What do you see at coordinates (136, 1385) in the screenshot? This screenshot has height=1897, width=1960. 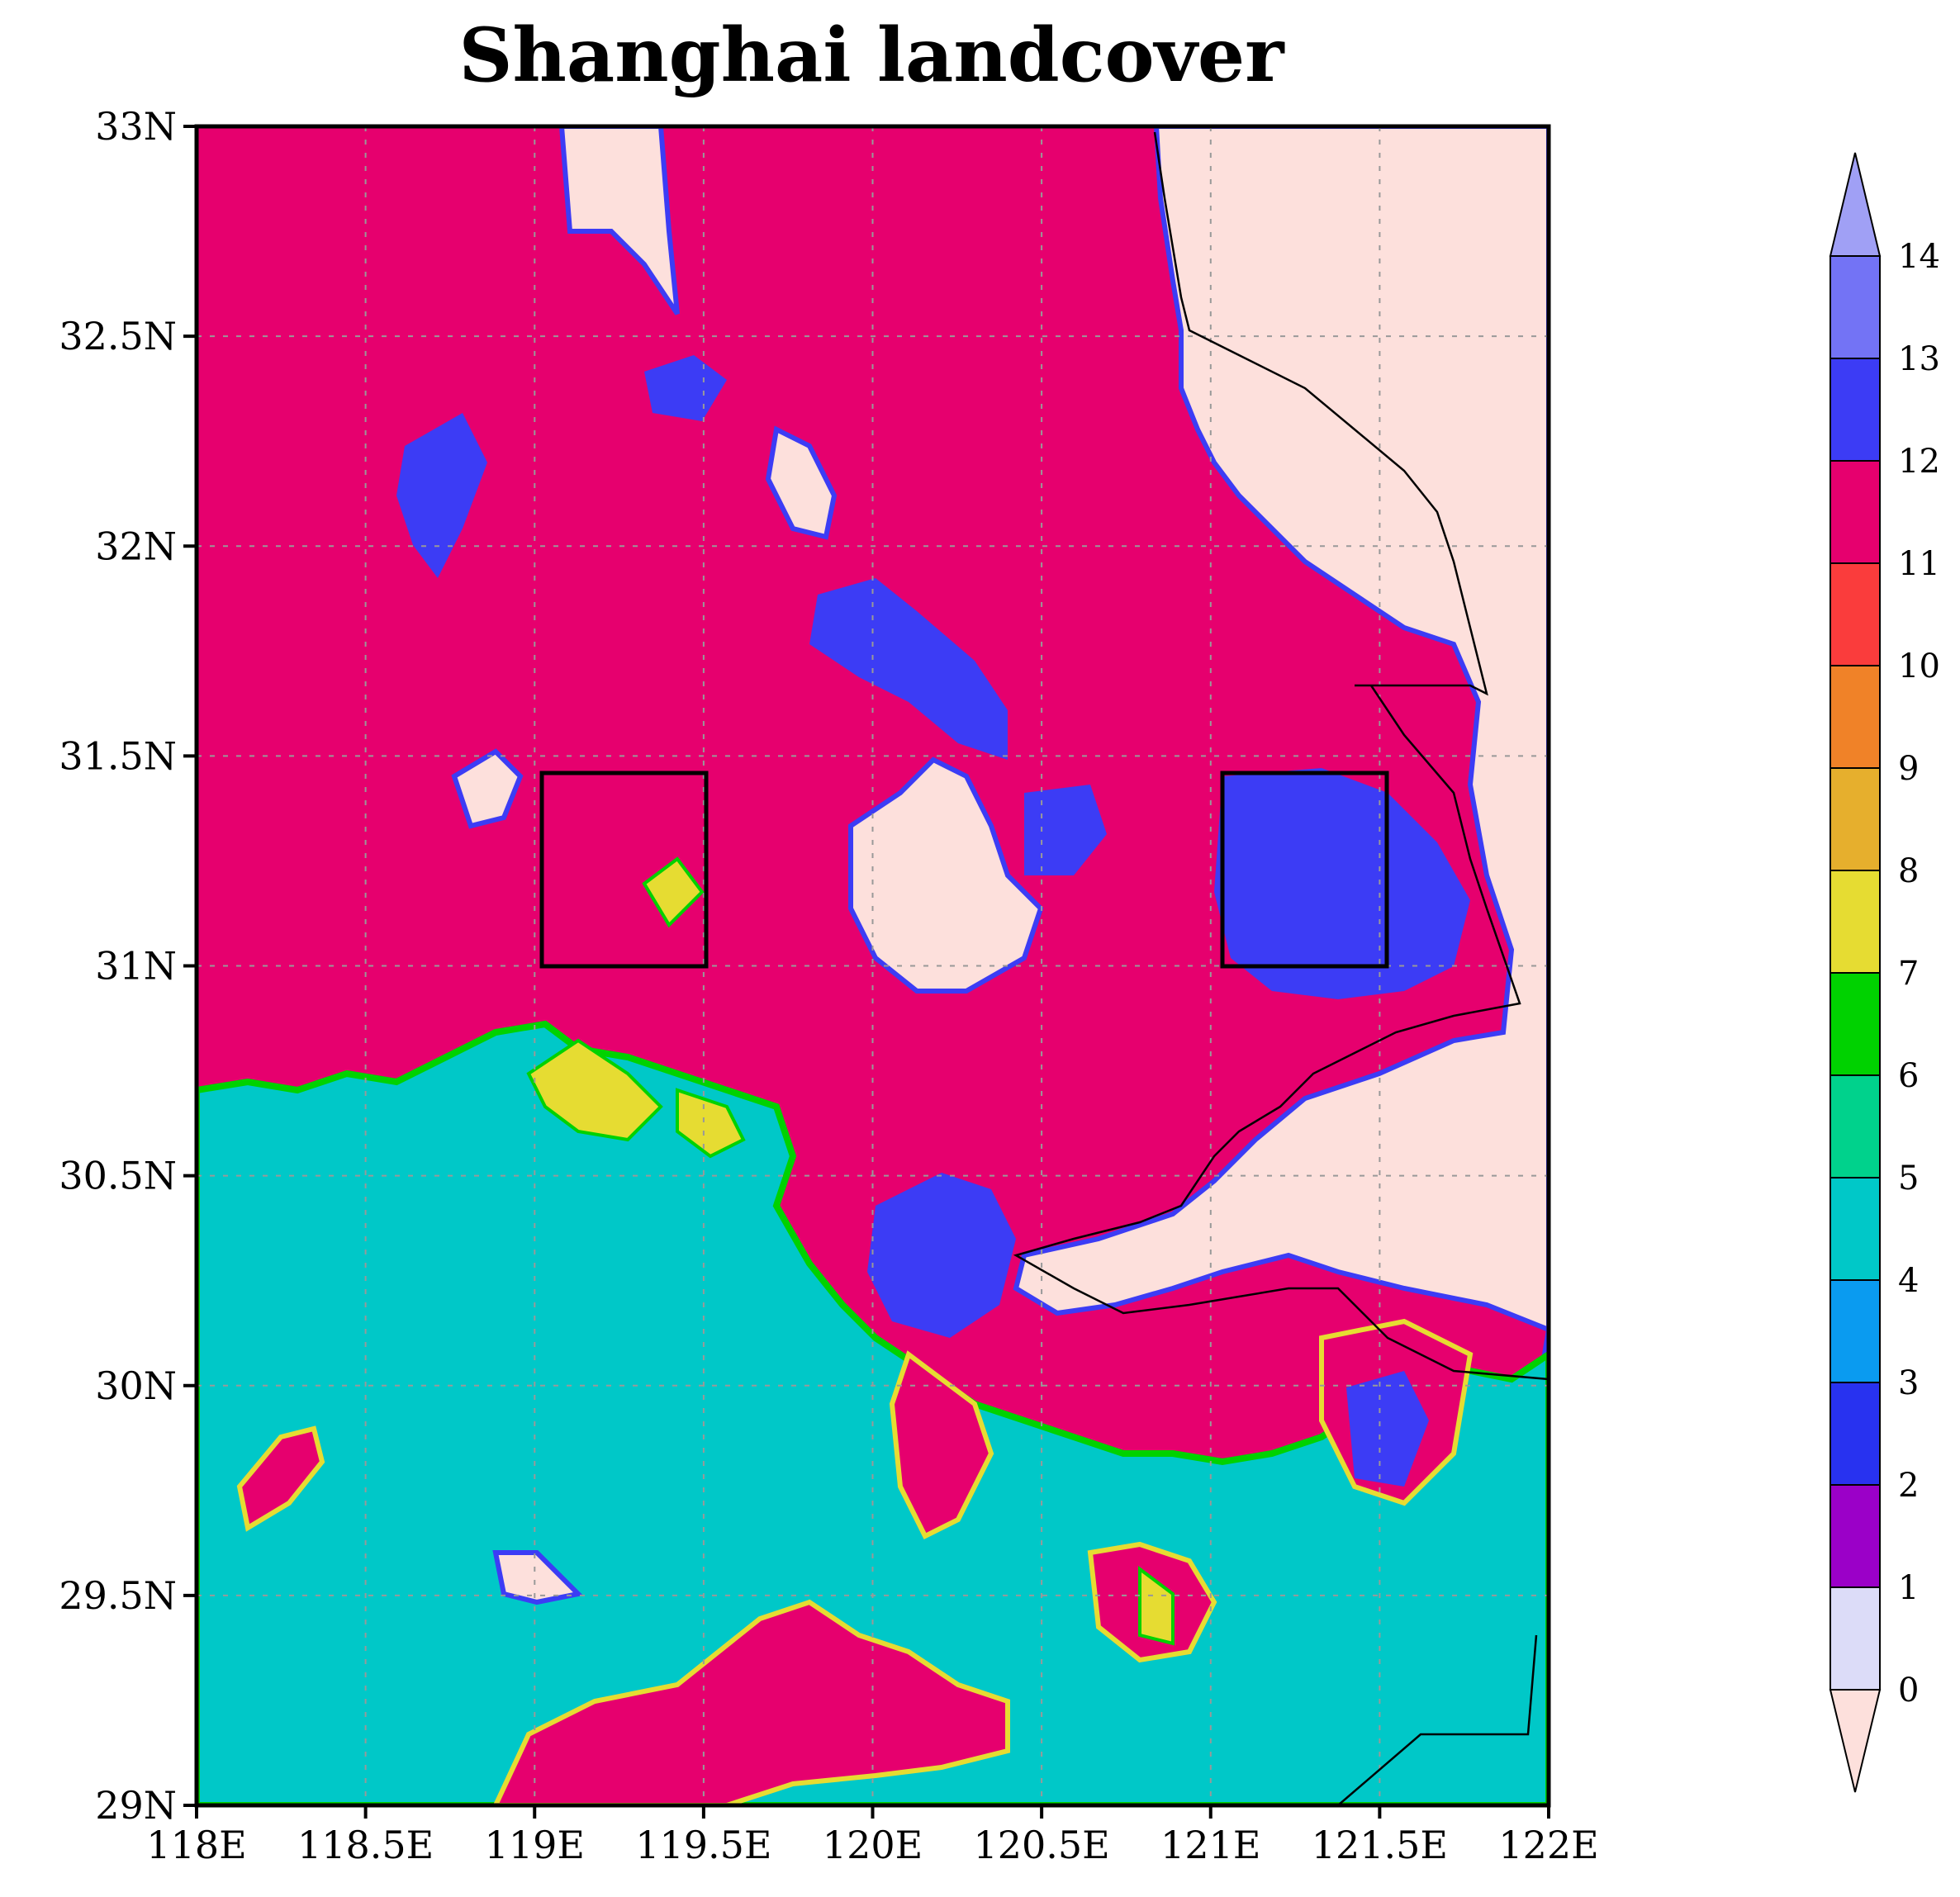 I see `y-tick-label: 30N` at bounding box center [136, 1385].